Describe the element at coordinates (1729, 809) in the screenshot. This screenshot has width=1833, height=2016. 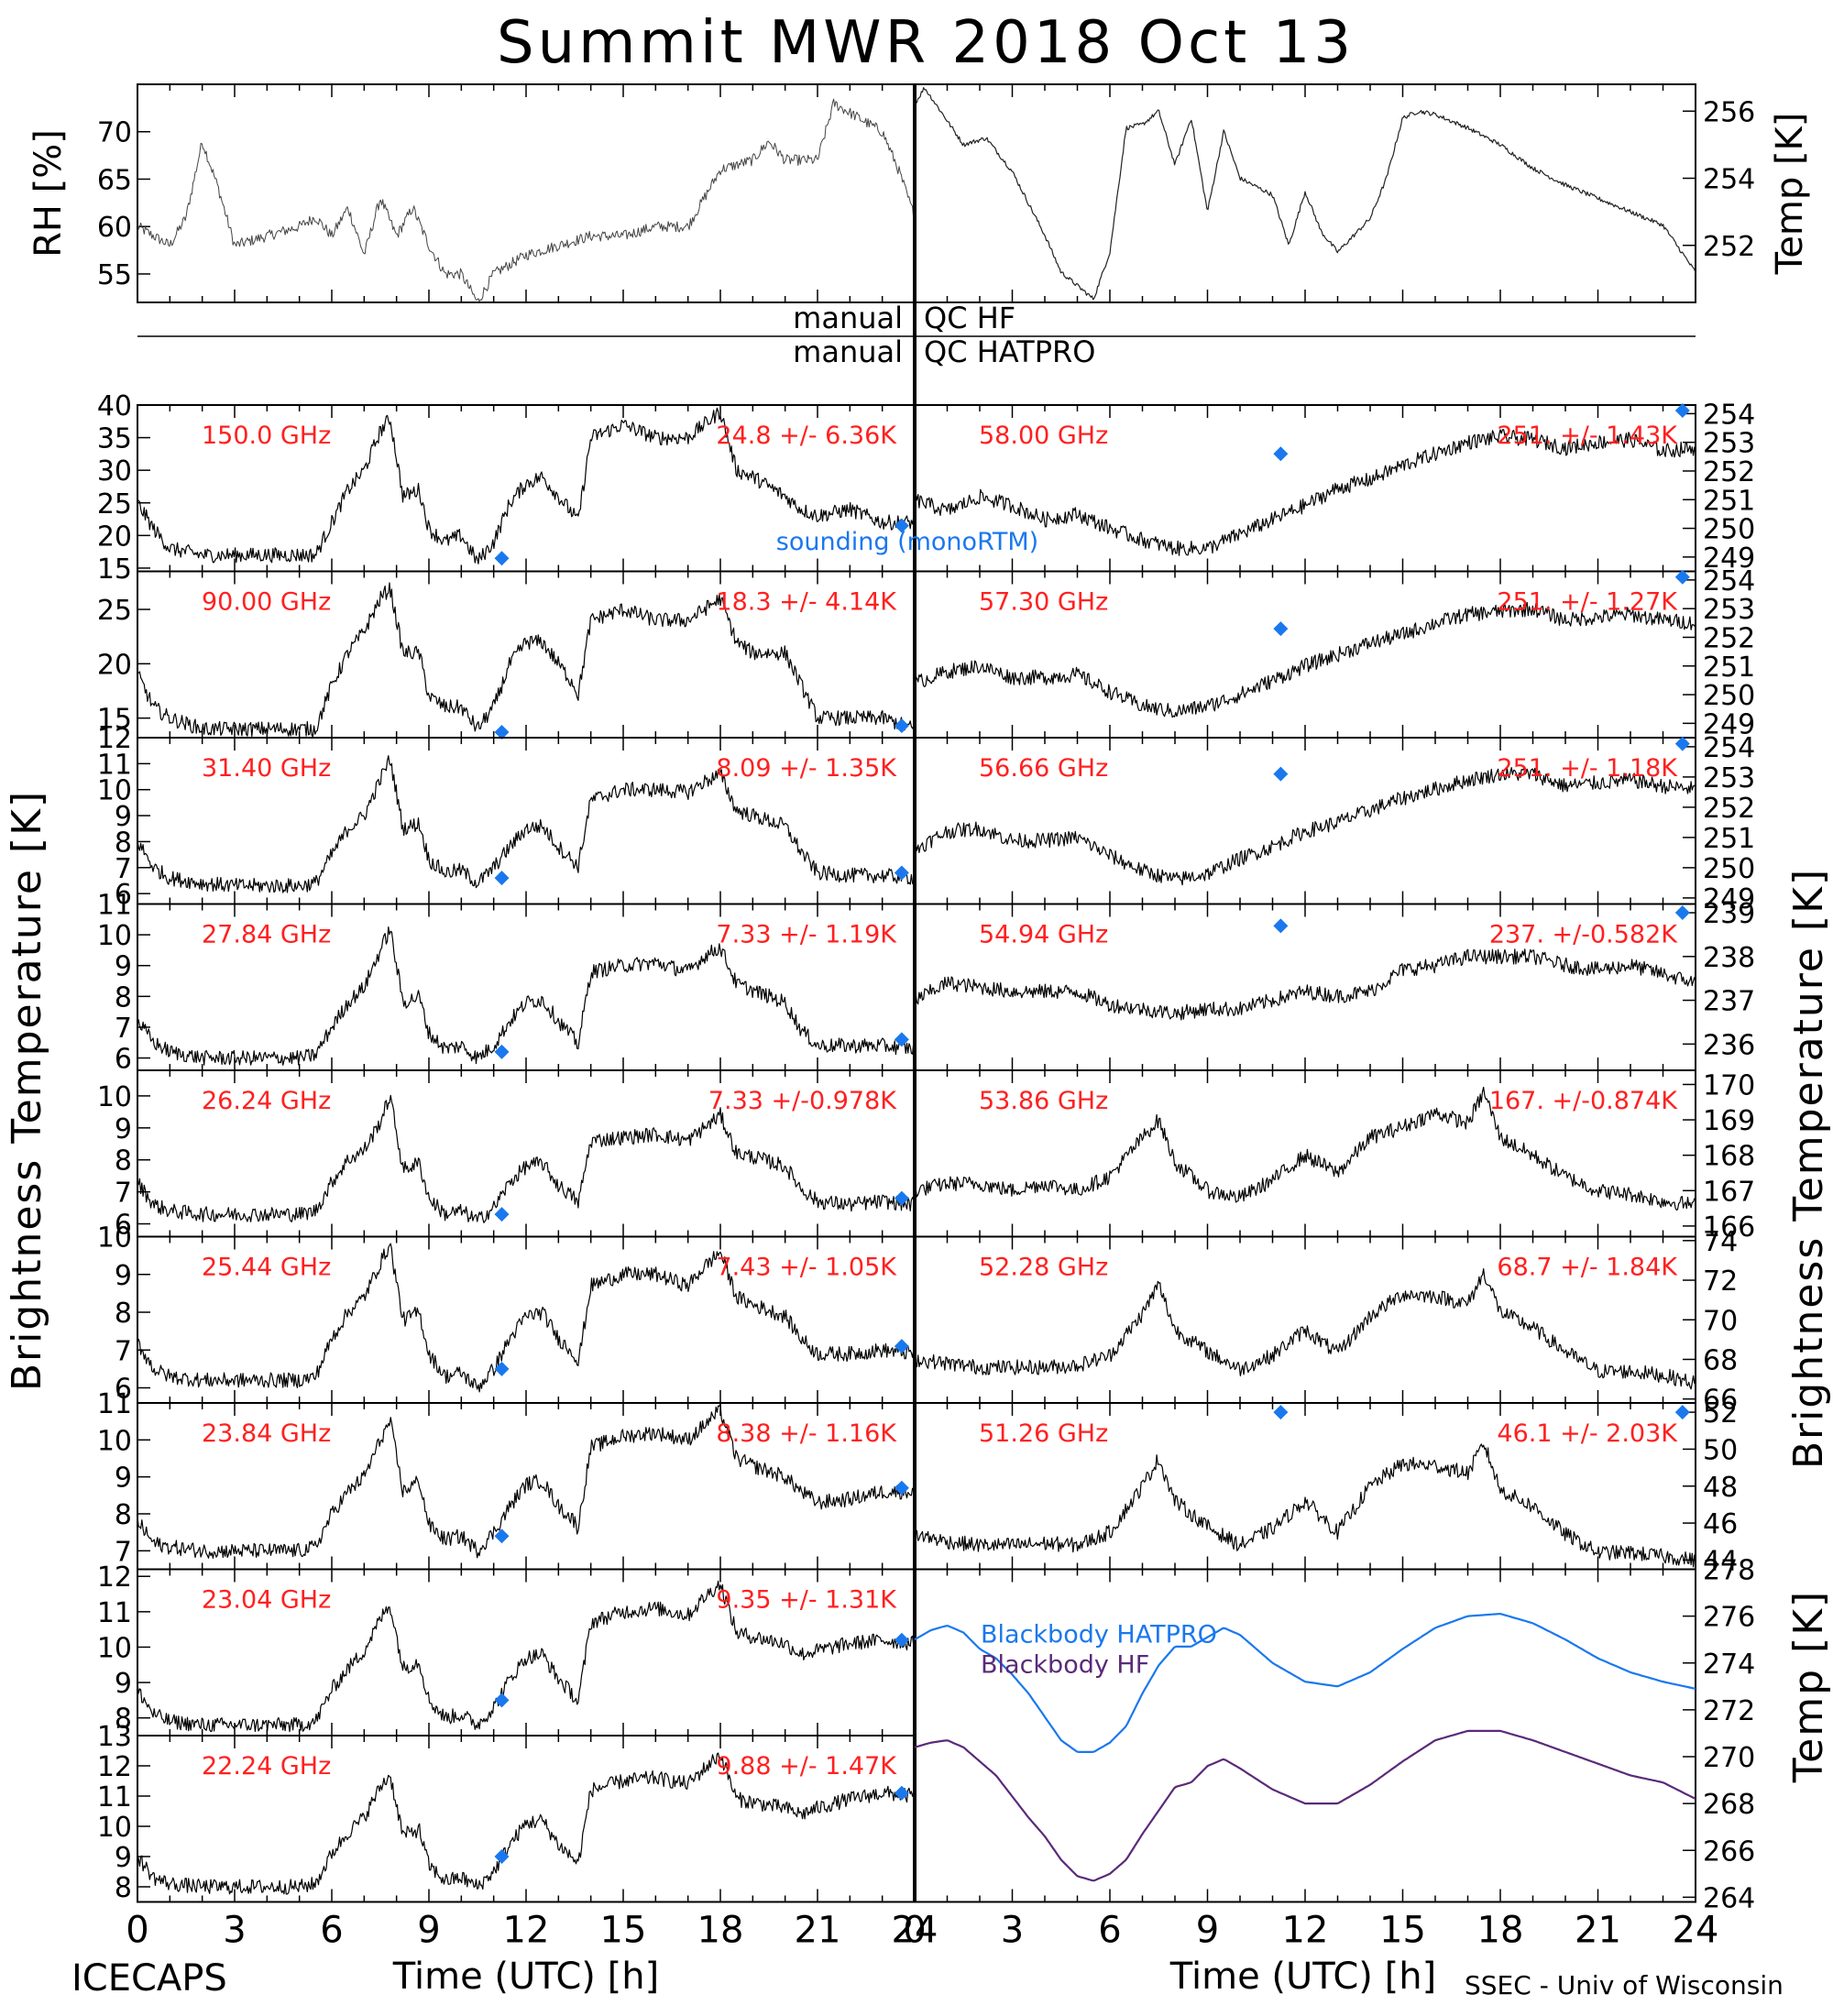
I see `right-panel-2-ytick-label: 252` at that location.